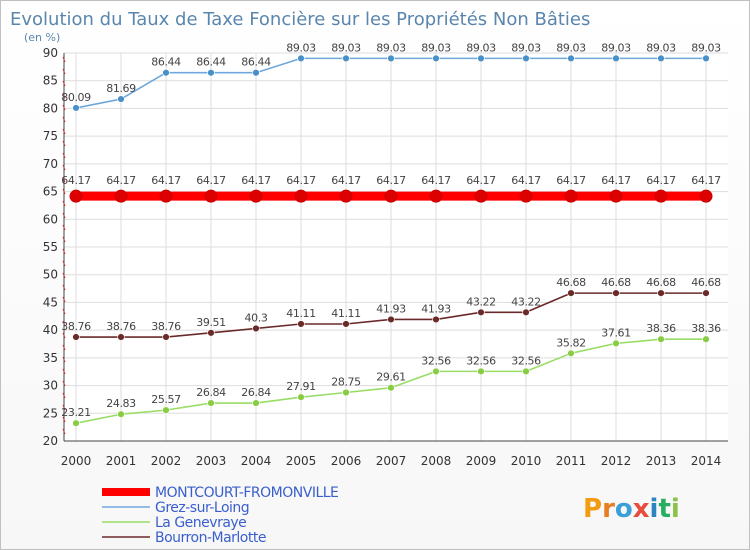 This screenshot has width=750, height=550. I want to click on proxiti-logo: Proxiti, so click(631, 509).